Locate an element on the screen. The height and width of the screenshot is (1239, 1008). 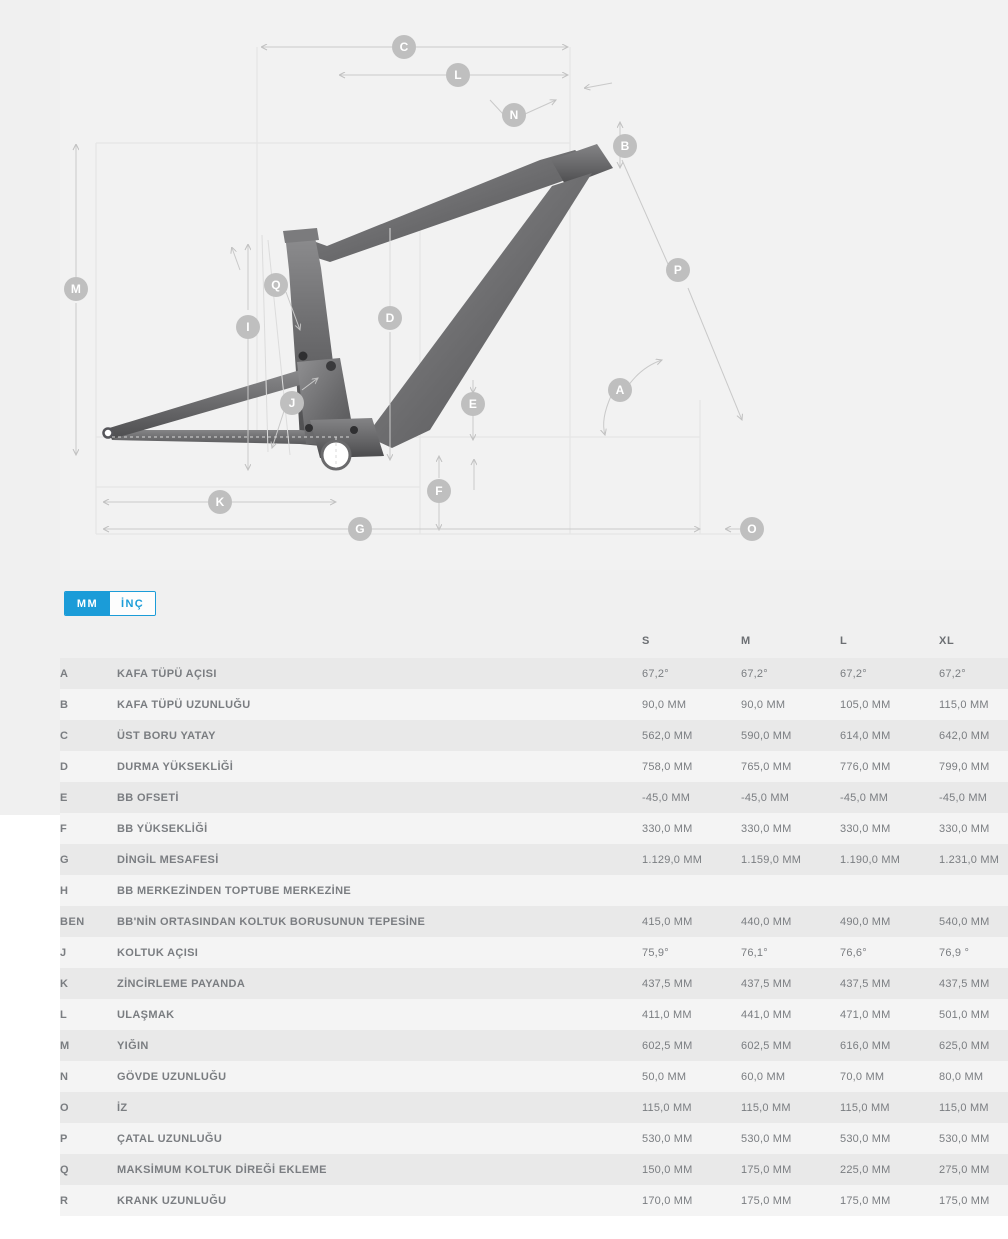
row-measurement-name: KAFA TÜPÜ AÇISI is located at coordinates (167, 673).